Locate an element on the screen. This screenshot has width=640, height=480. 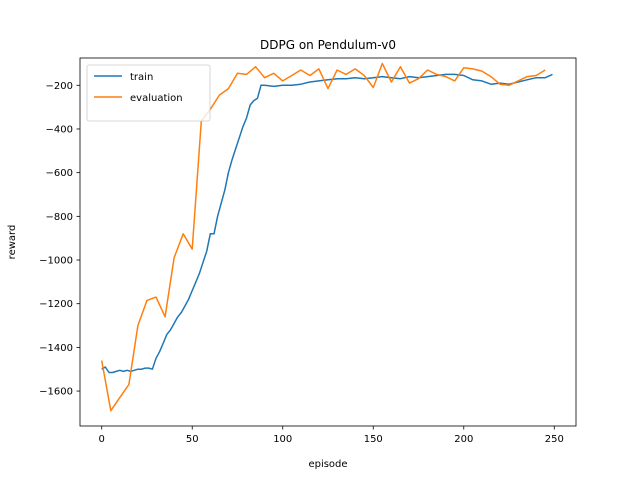
x-axis-label: episode is located at coordinates (327, 464).